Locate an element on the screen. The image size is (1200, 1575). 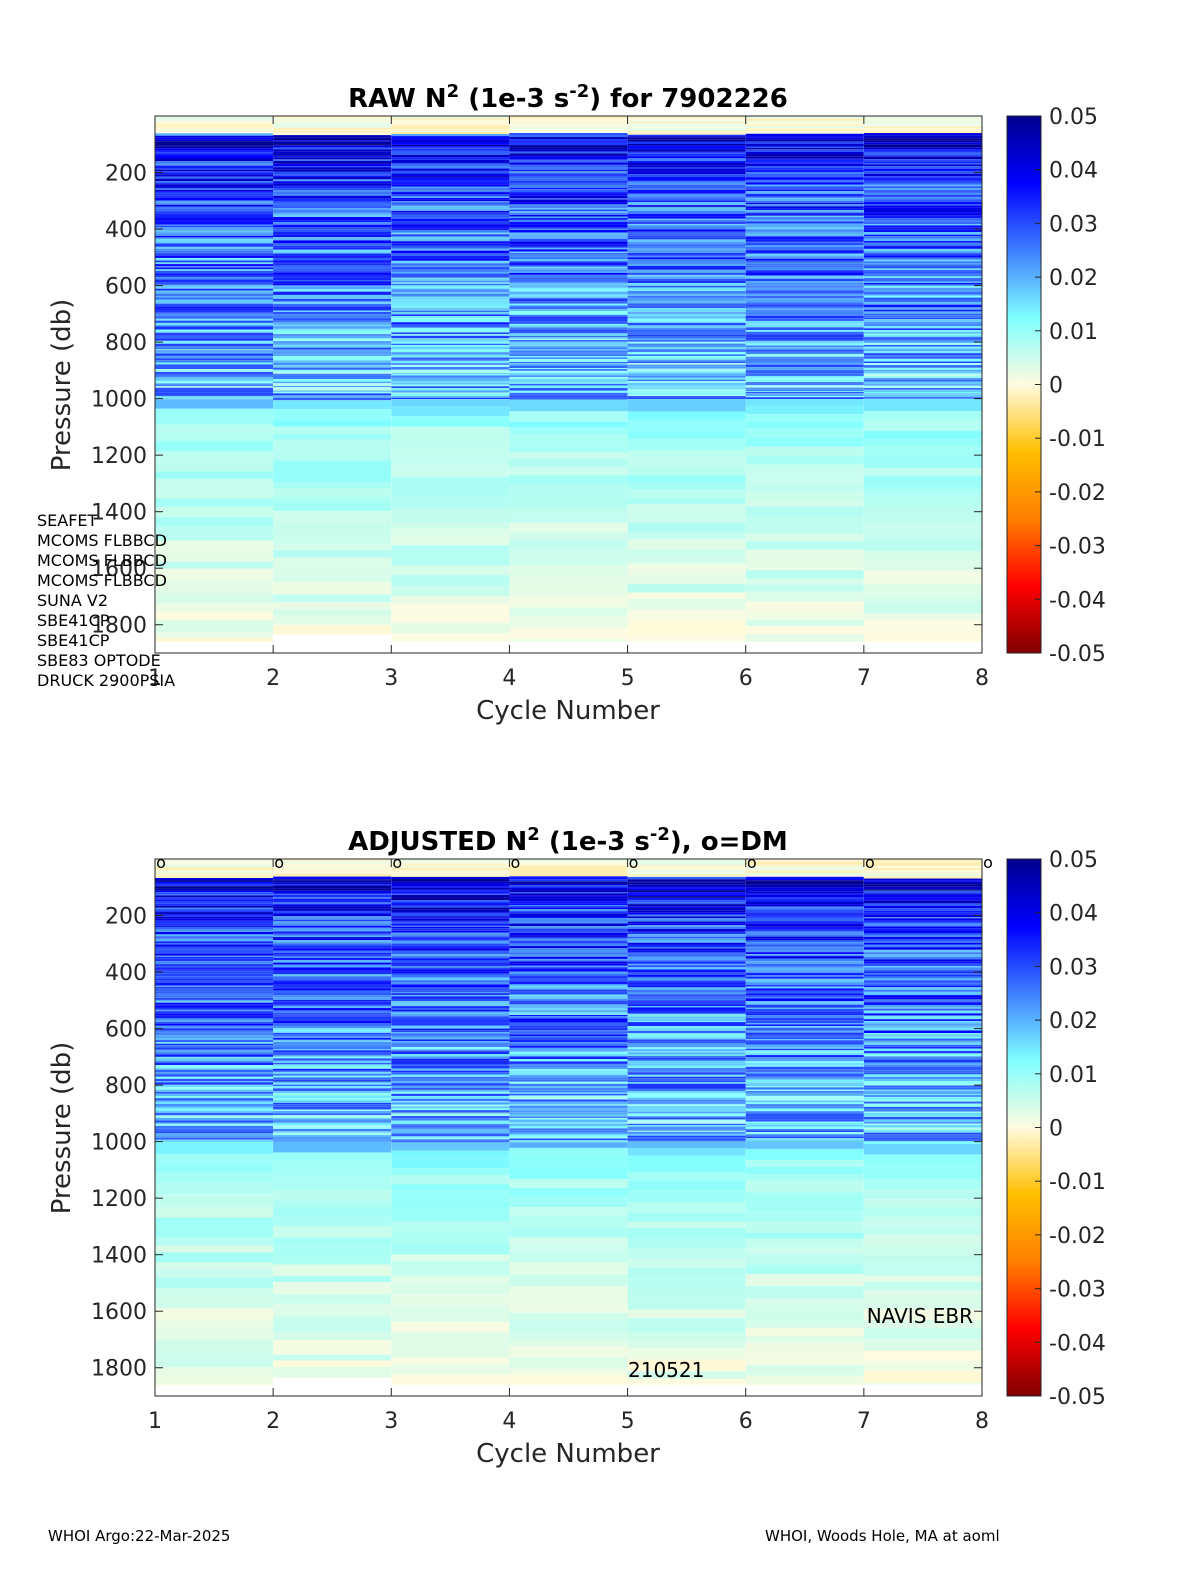
x-tick-label: 8 is located at coordinates (982, 1421).